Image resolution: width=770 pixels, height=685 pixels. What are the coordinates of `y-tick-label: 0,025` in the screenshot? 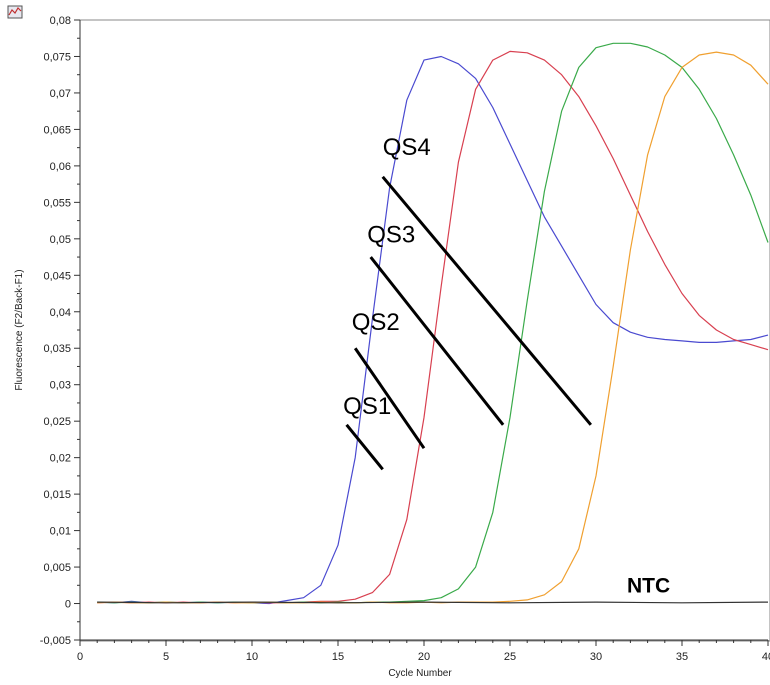 It's located at (57, 422).